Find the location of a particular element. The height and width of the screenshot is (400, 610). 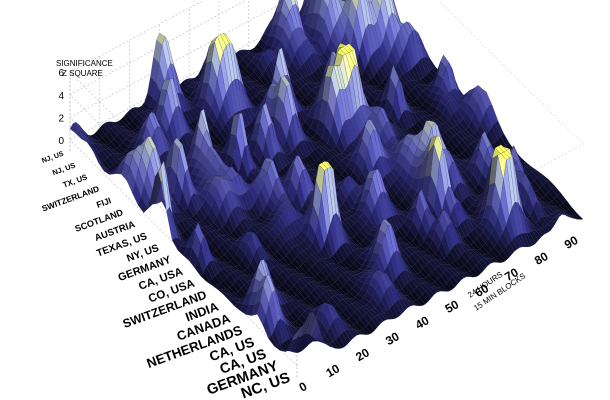

category-label: SWITZERLAND is located at coordinates (70, 198).